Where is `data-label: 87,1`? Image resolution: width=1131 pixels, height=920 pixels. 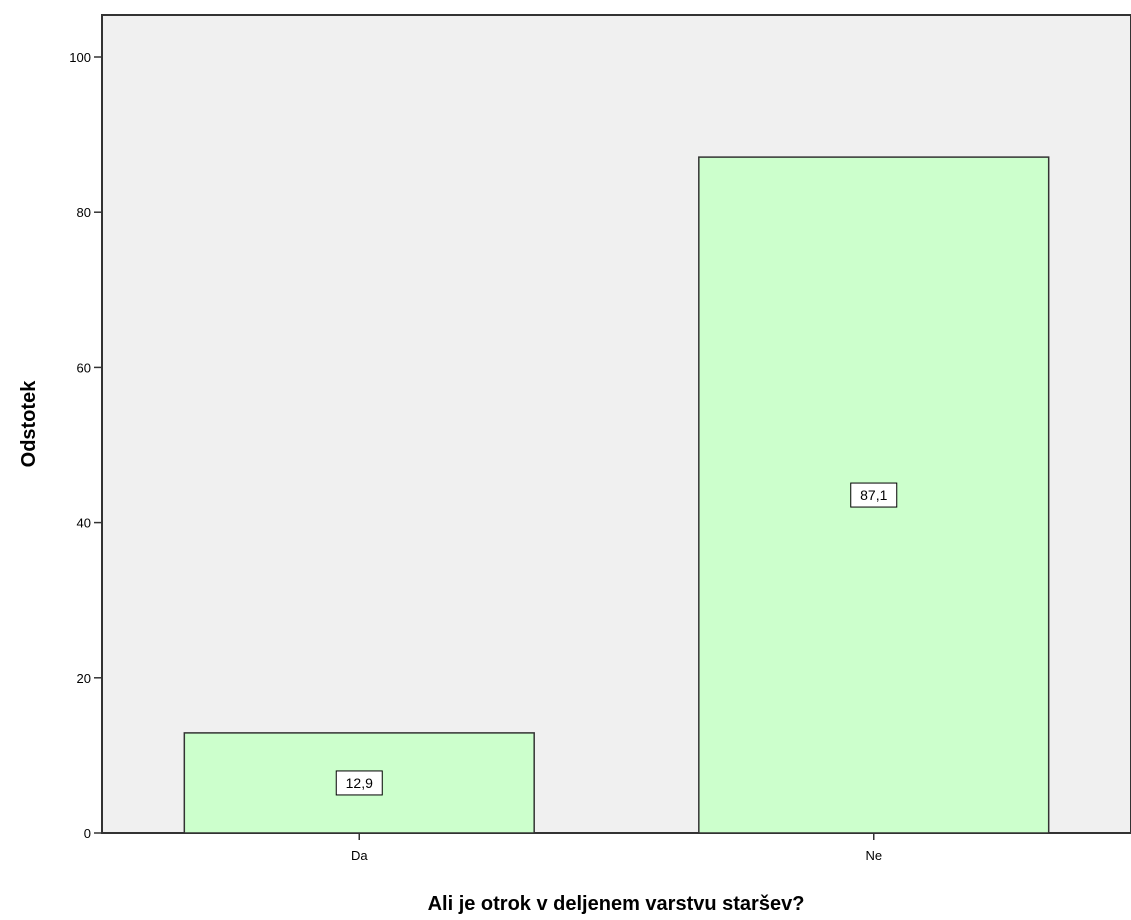 data-label: 87,1 is located at coordinates (873, 495).